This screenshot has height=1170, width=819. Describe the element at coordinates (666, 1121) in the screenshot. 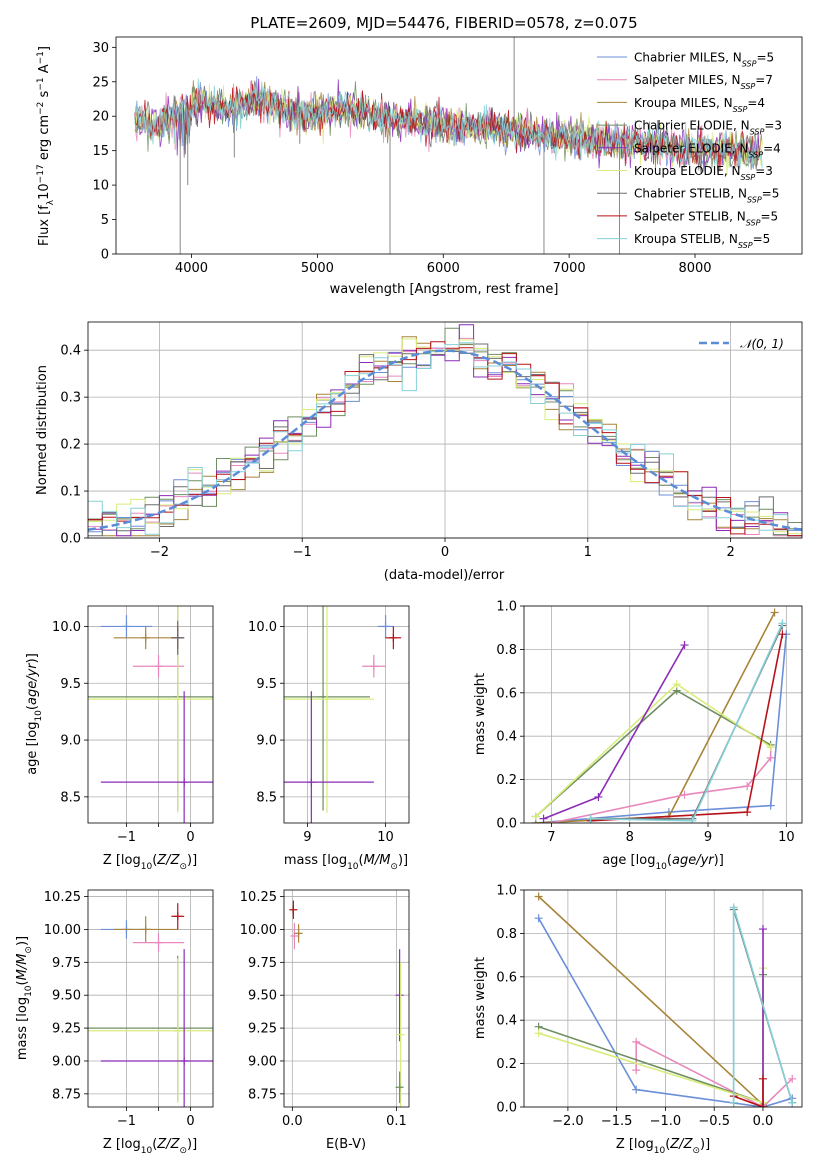

I see `x-tick-label: −1.0` at that location.